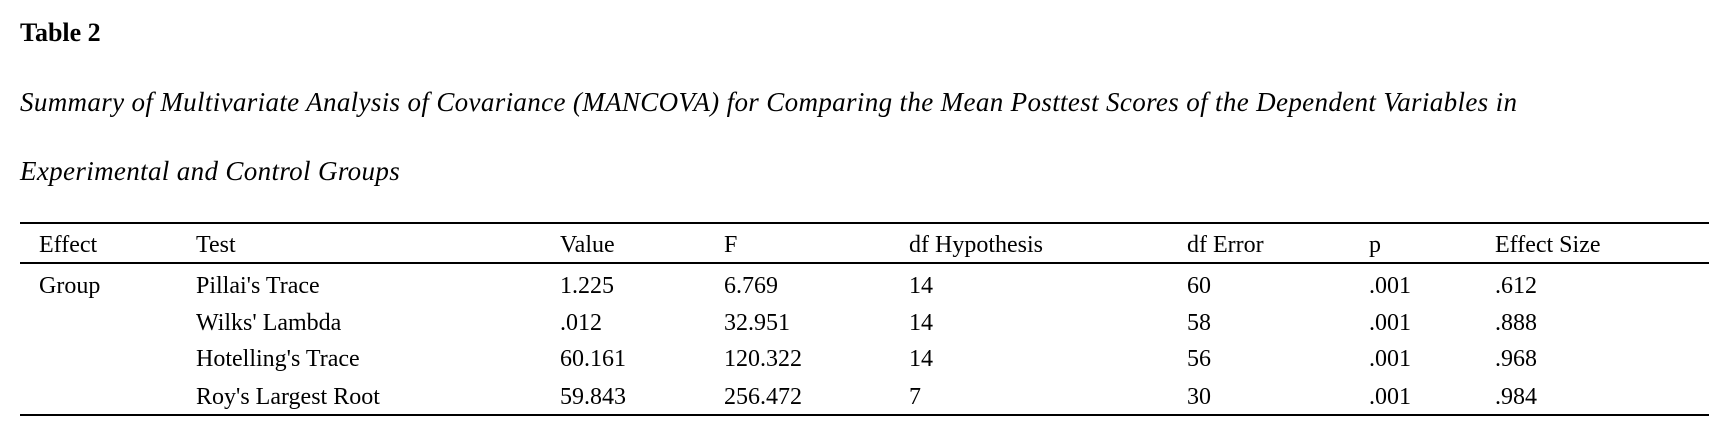 The height and width of the screenshot is (422, 1725). What do you see at coordinates (763, 359) in the screenshot?
I see `table-cell: 120.322` at bounding box center [763, 359].